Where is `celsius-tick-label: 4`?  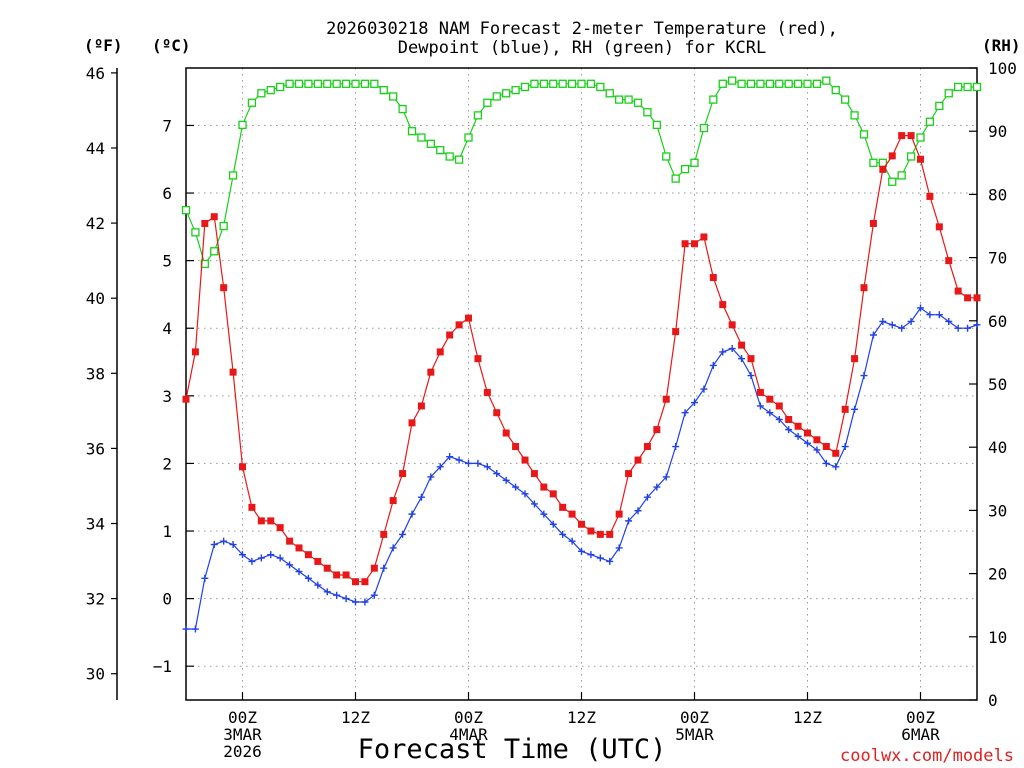
celsius-tick-label: 4 is located at coordinates (167, 328).